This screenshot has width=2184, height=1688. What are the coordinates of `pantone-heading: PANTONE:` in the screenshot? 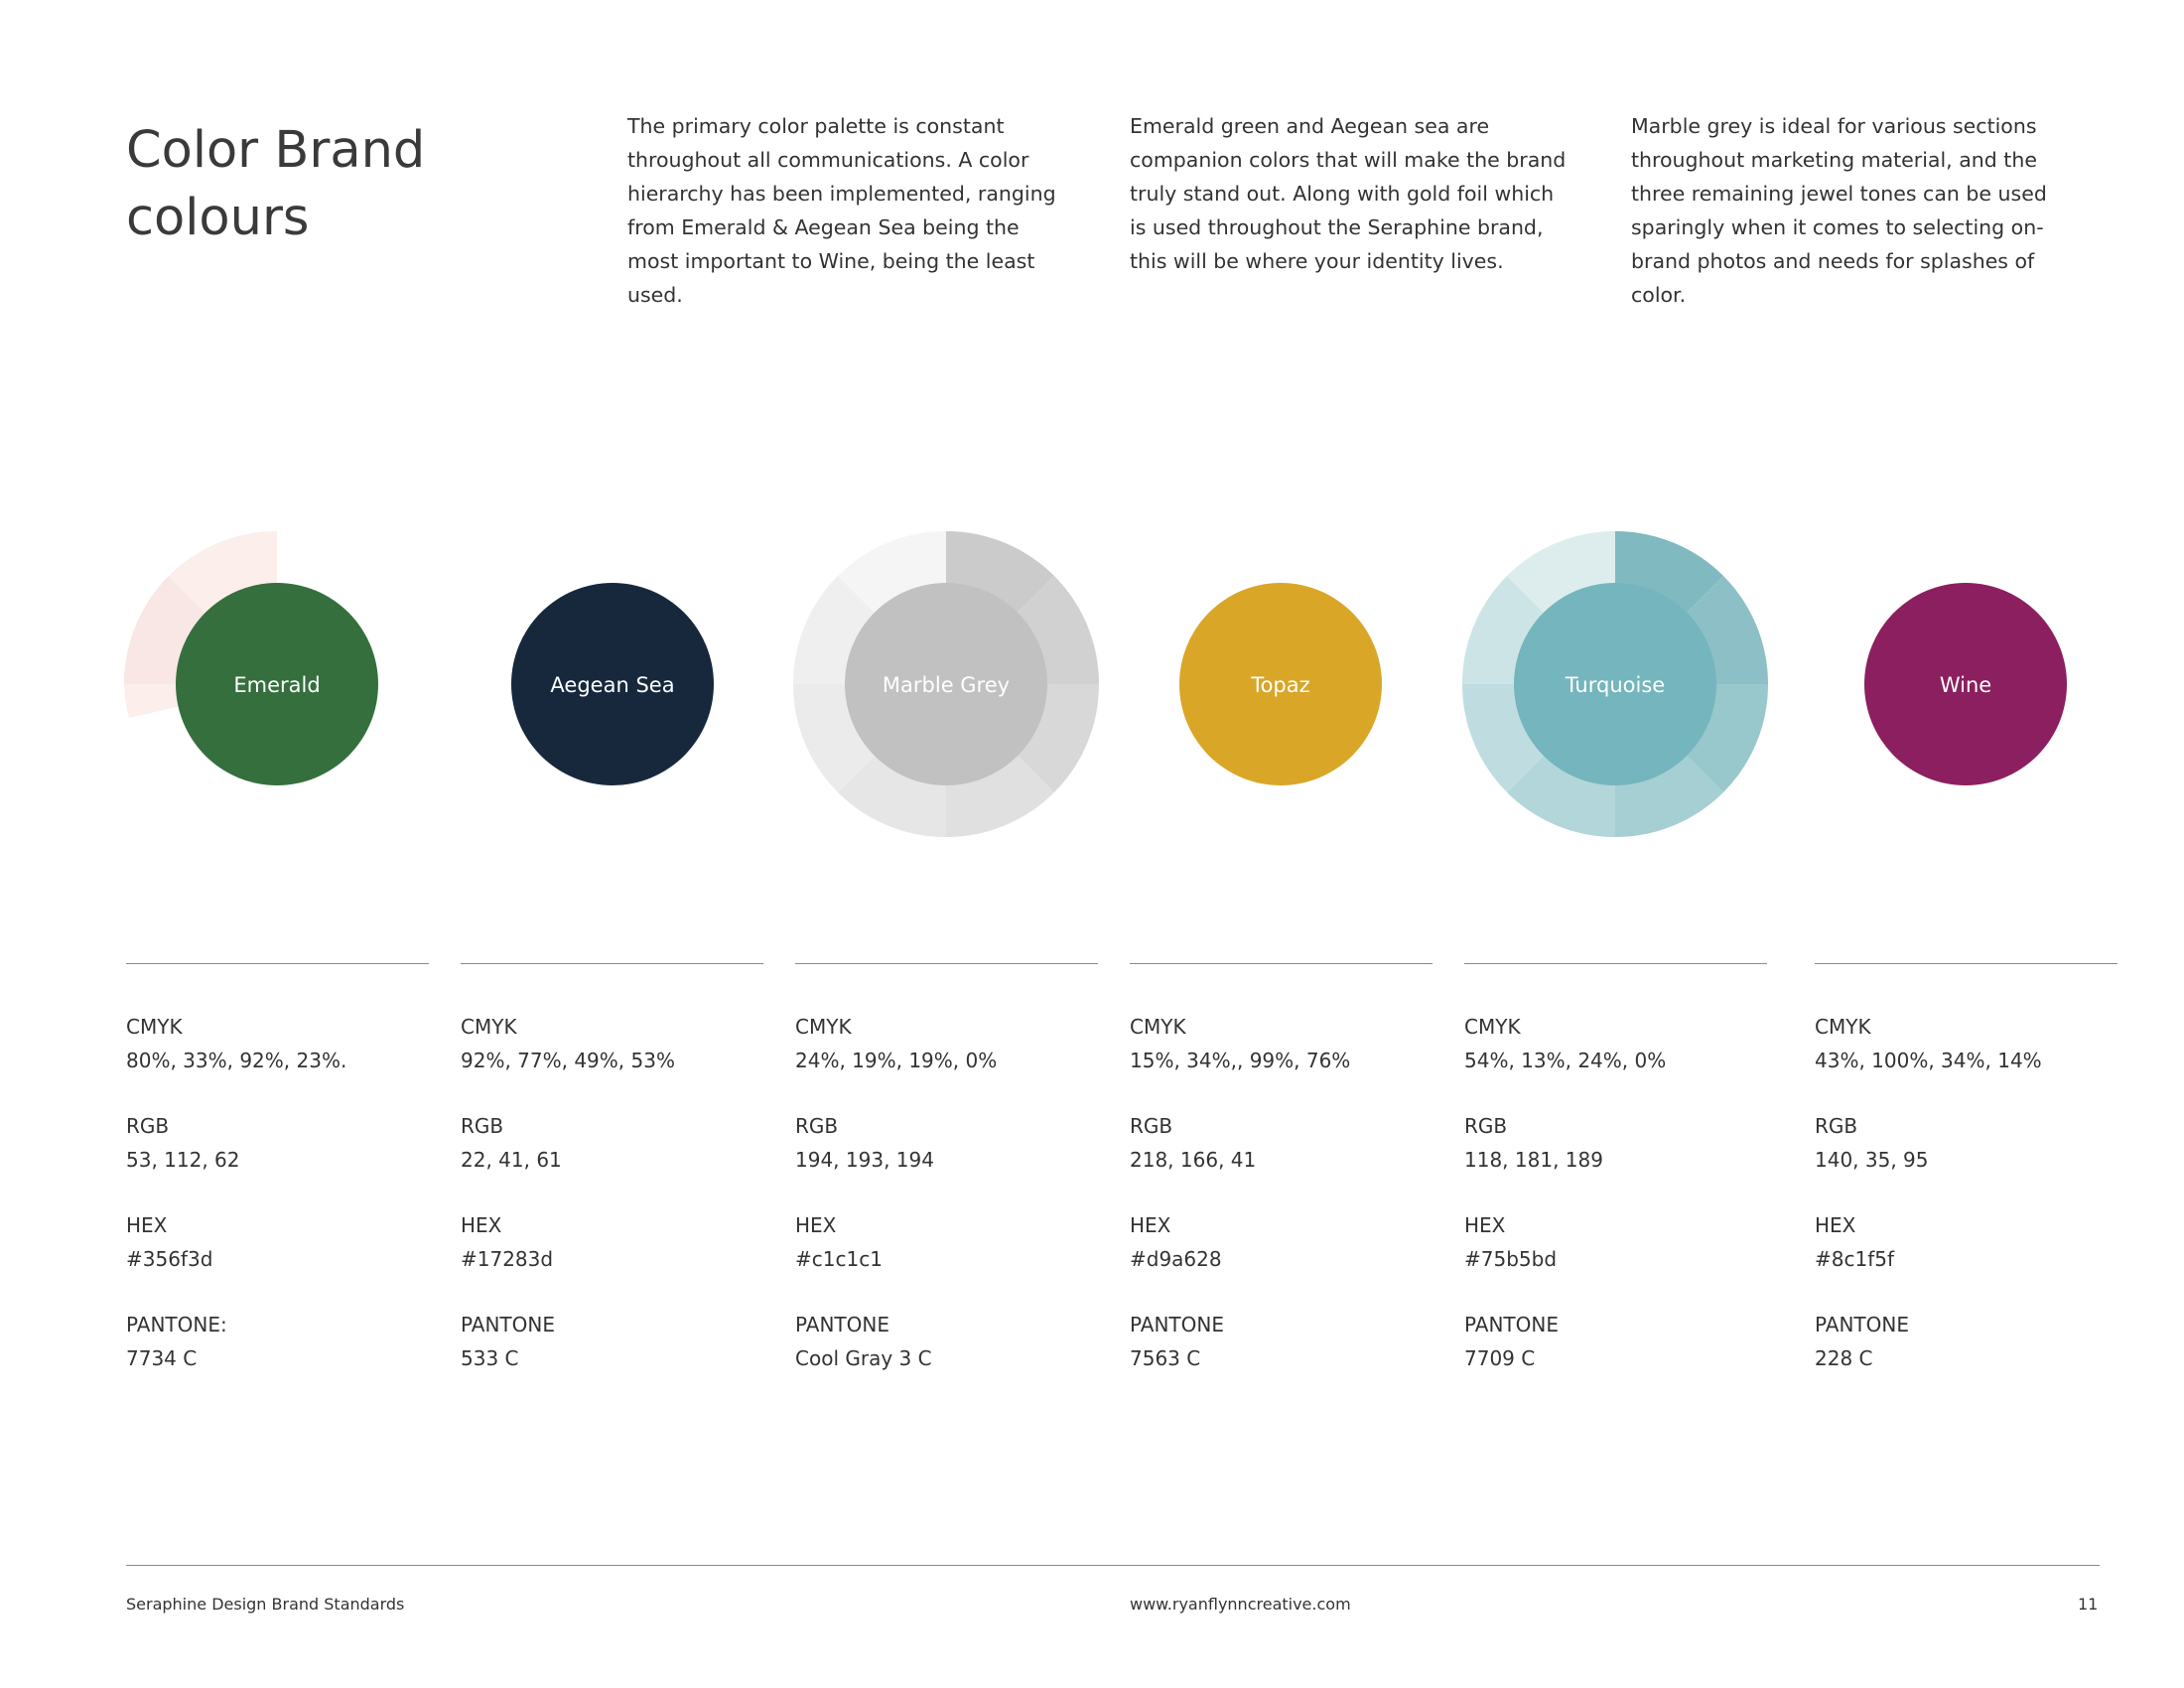 It's located at (176, 1324).